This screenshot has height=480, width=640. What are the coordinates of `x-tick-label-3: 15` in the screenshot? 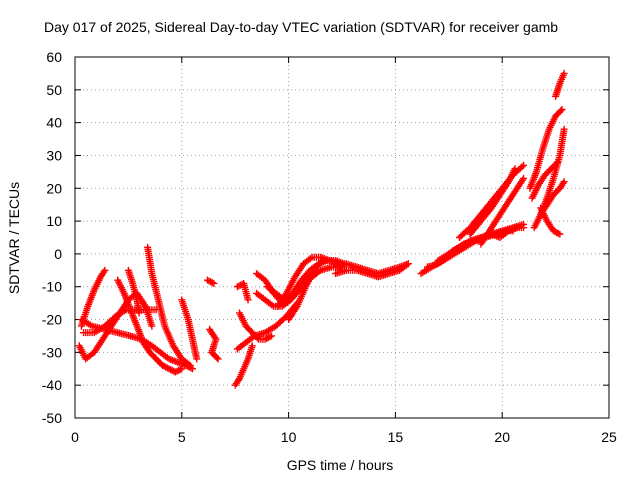 It's located at (396, 437).